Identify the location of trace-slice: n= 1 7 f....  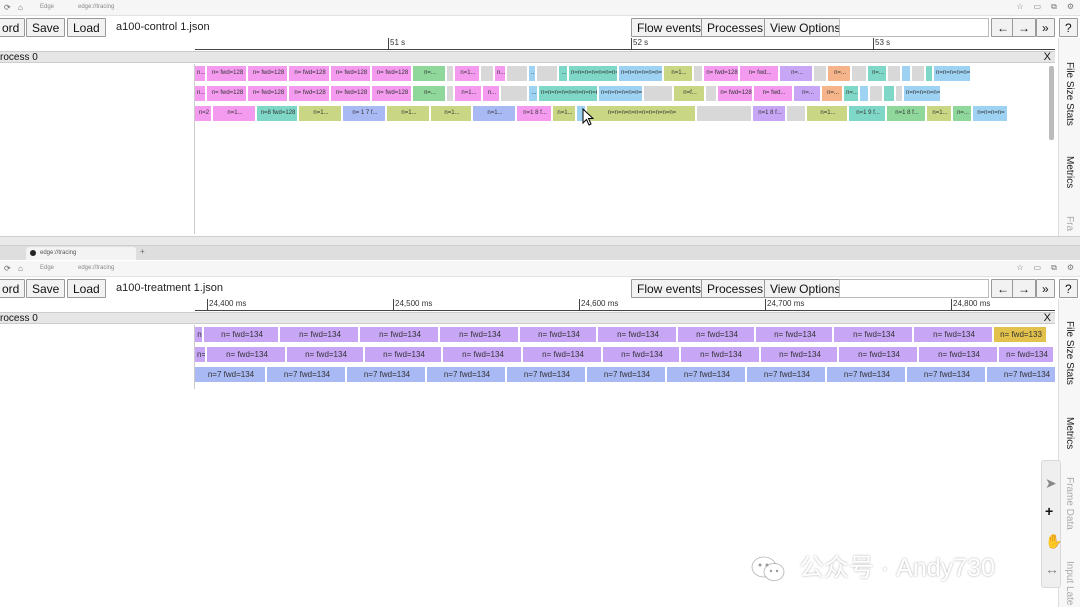
(364, 113).